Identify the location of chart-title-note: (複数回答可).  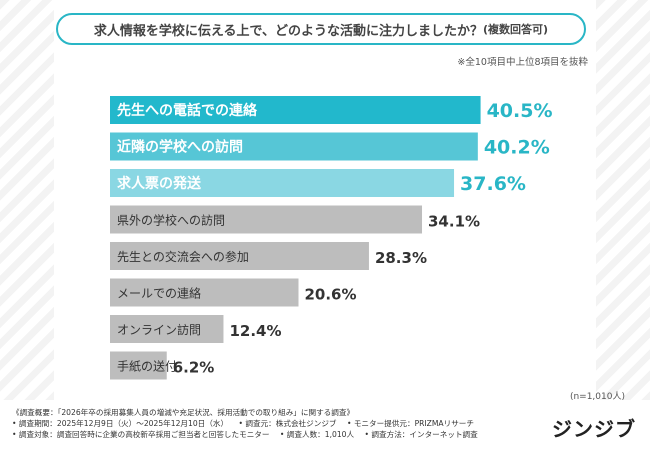
(516, 29).